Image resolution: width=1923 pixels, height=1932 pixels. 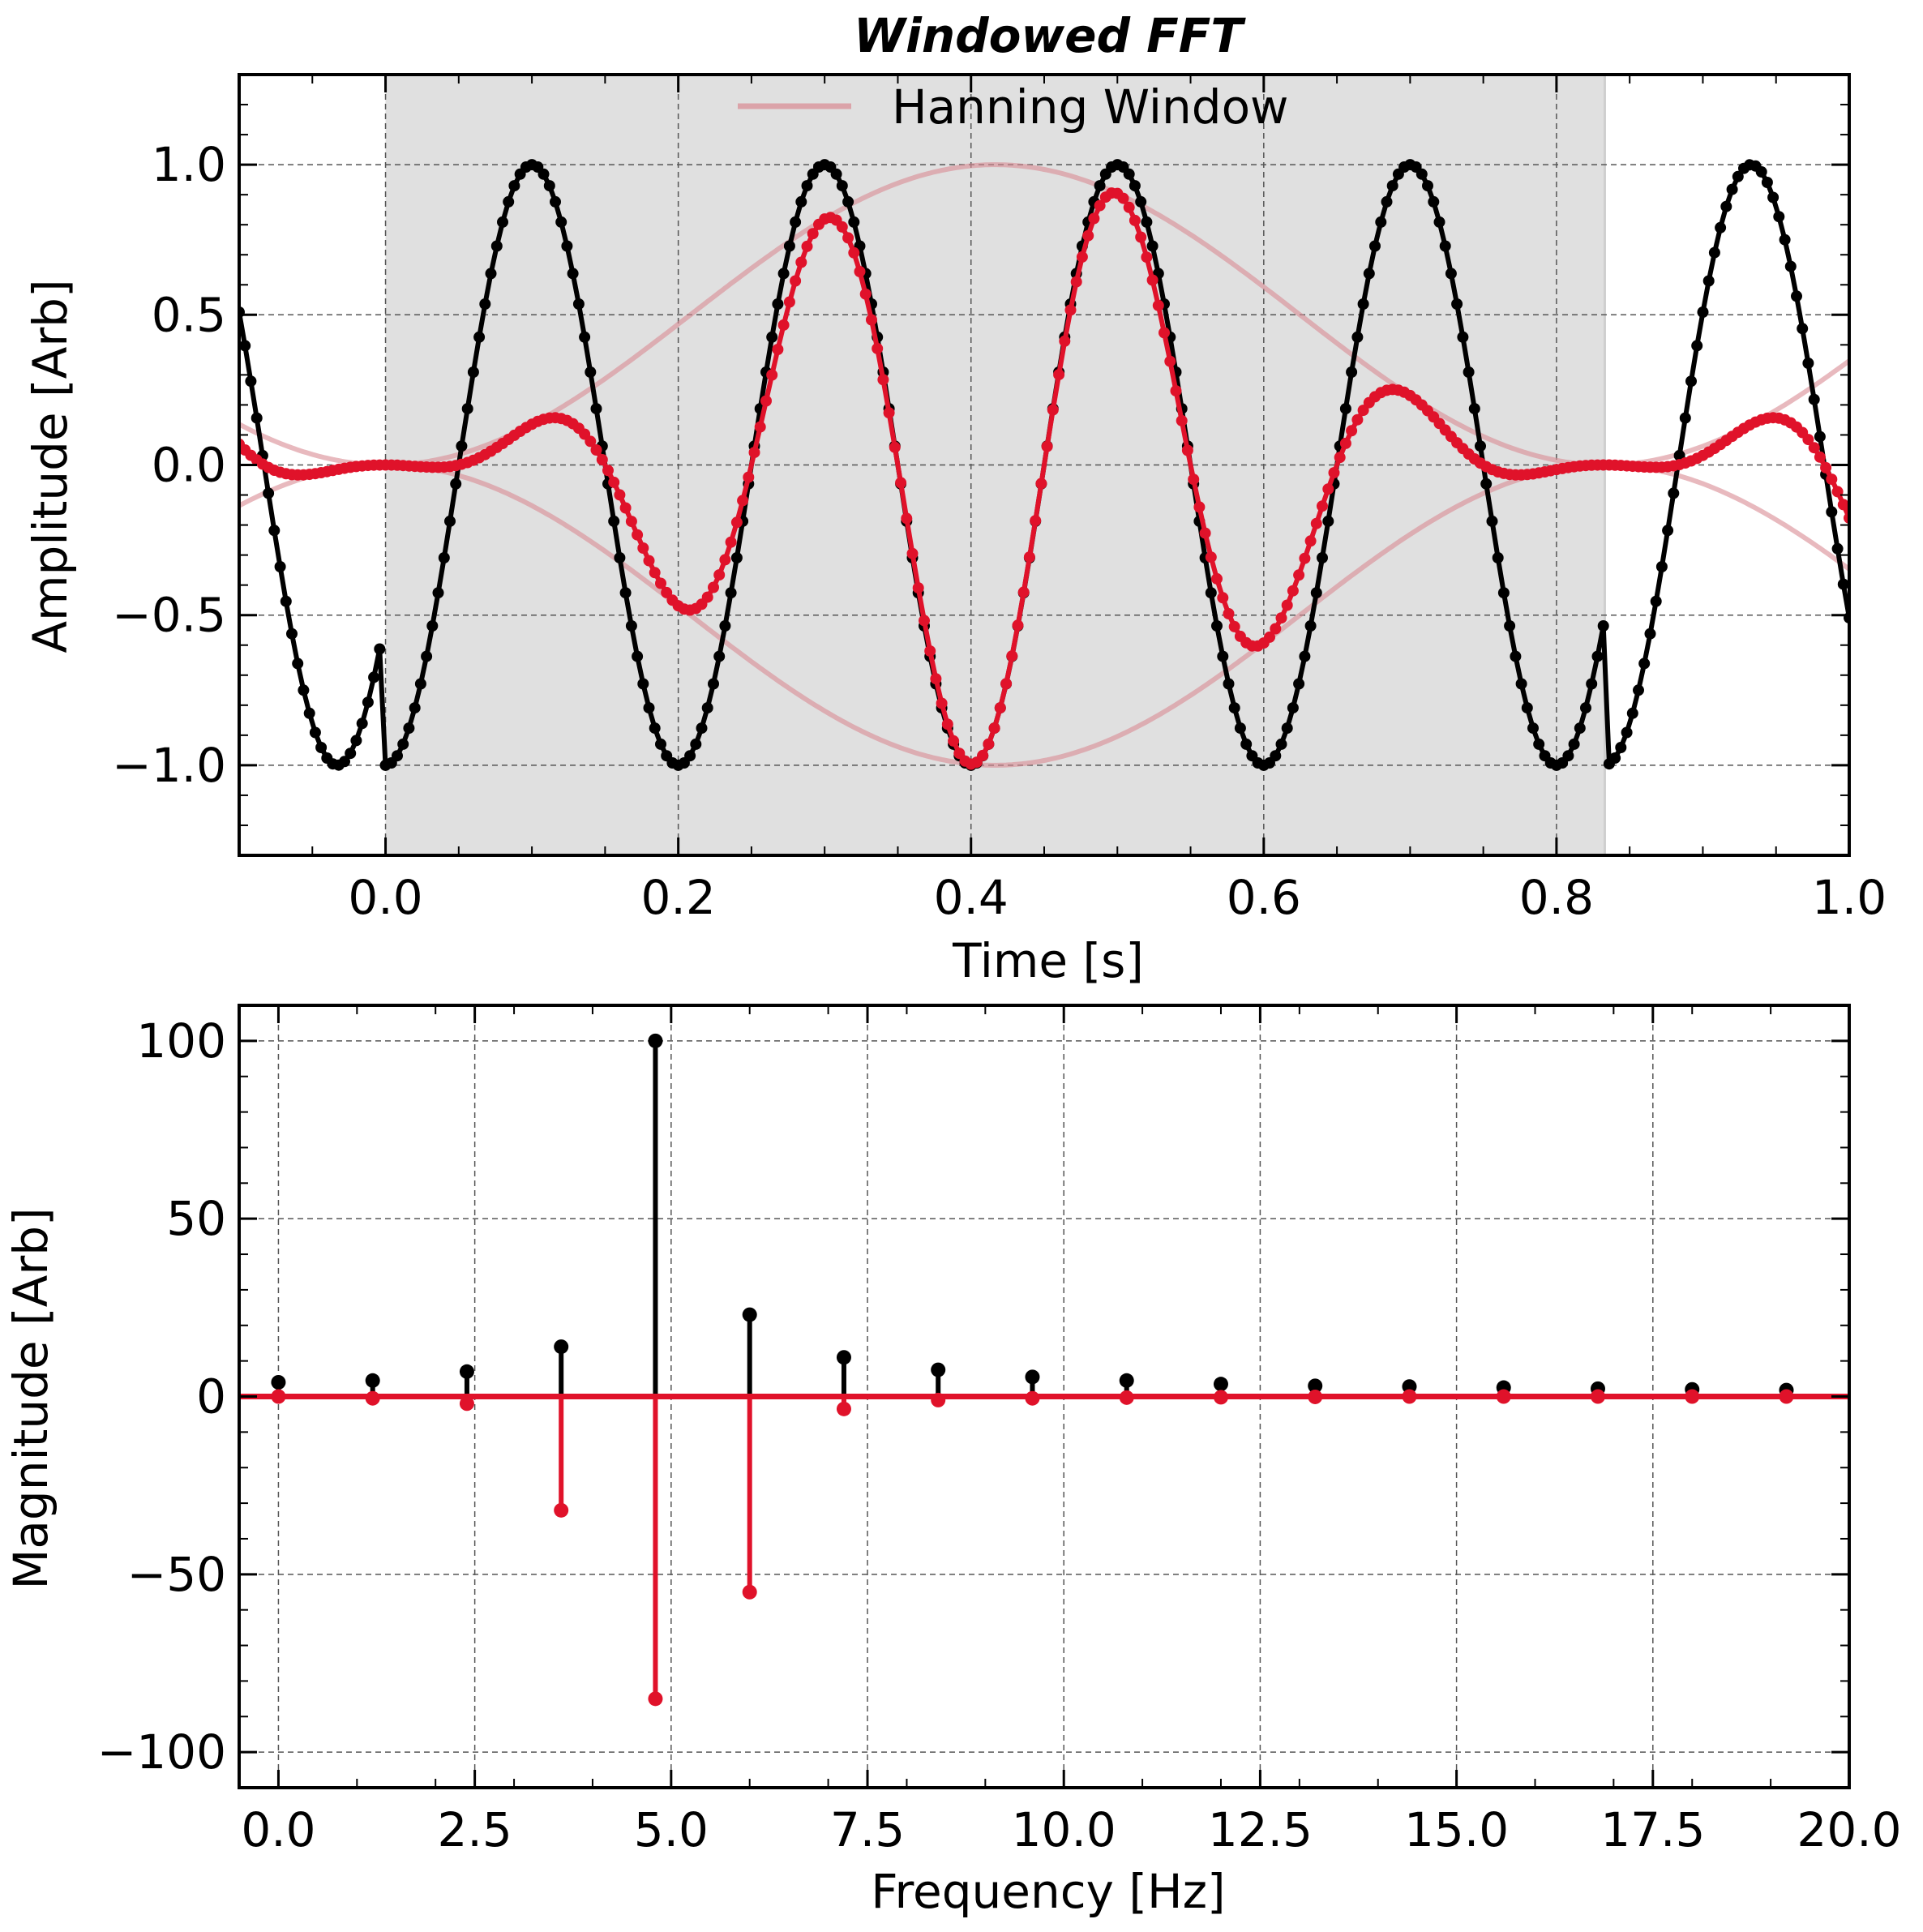 What do you see at coordinates (385, 897) in the screenshot?
I see `top-xtick-label-0: 0.0` at bounding box center [385, 897].